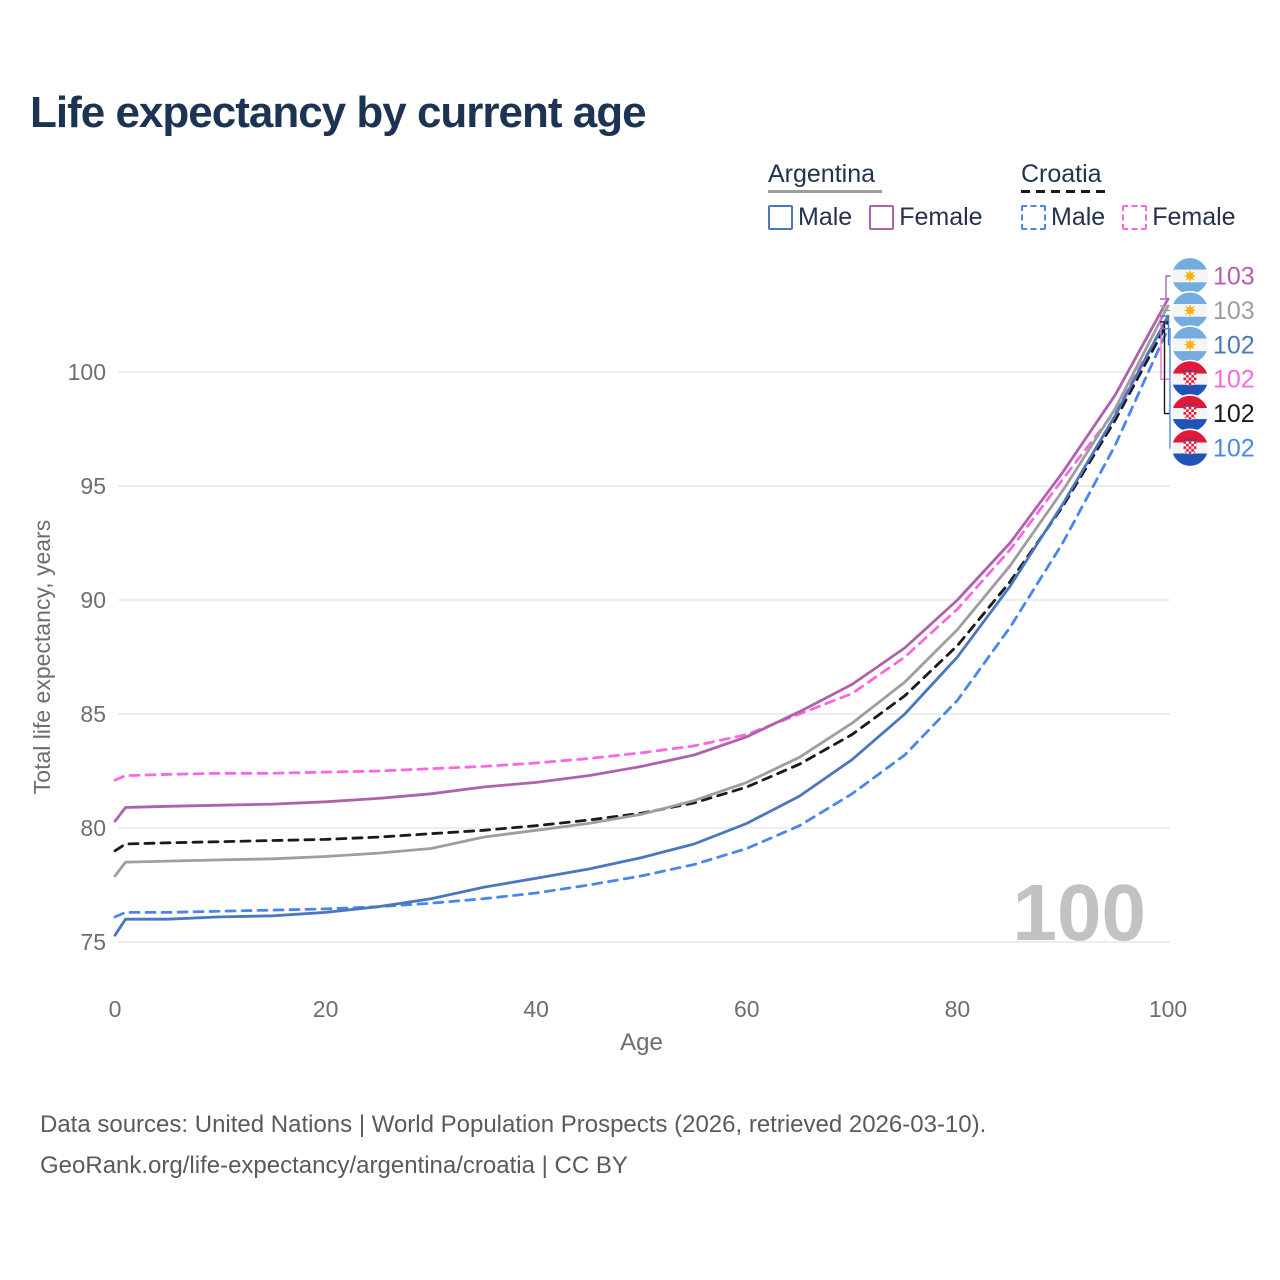 The width and height of the screenshot is (1280, 1280). Describe the element at coordinates (1064, 191) in the screenshot. I see `croatia-line-style-sample` at that location.